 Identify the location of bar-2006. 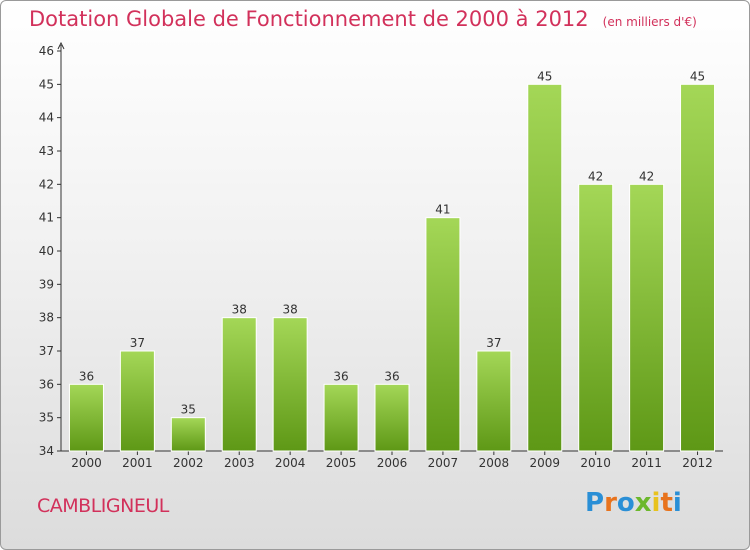
(392, 417).